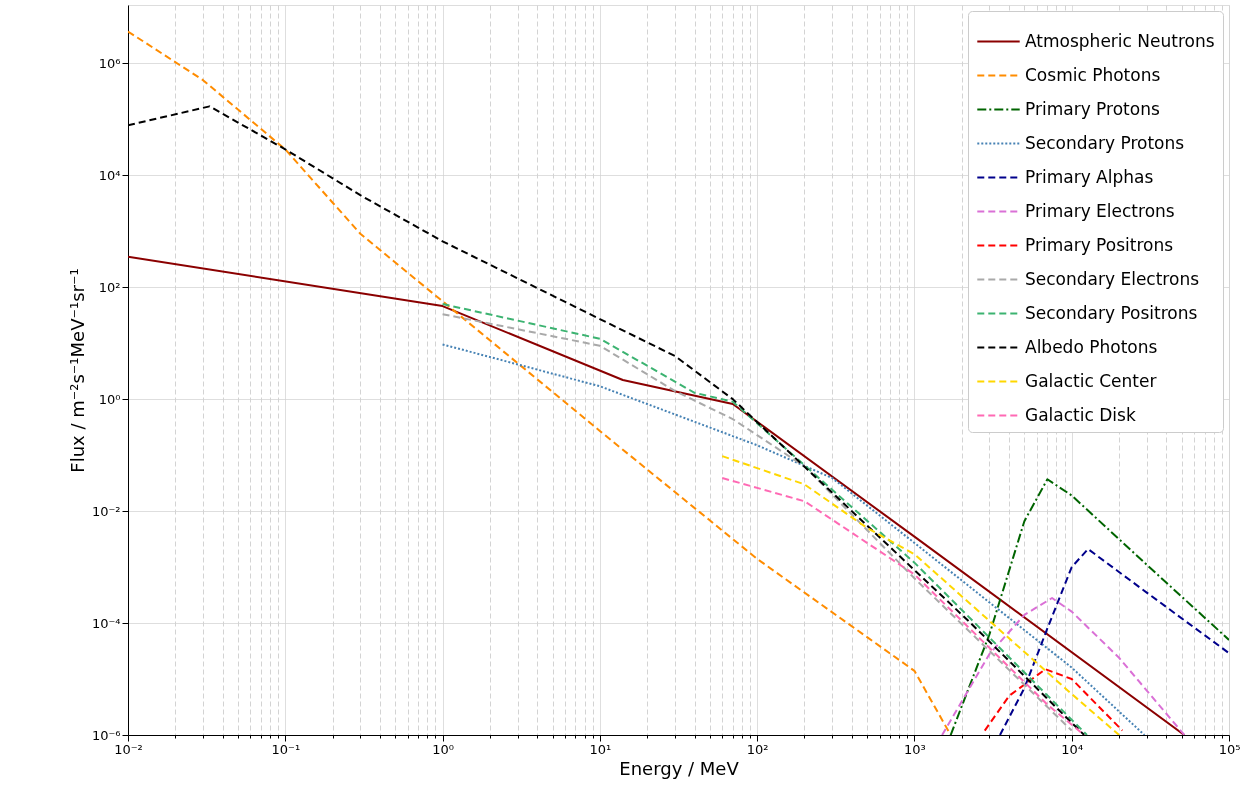  Describe the element at coordinates (77, 370) in the screenshot. I see `y-axis-title: Flux / m⁻²s⁻¹MeV⁻¹sr⁻¹` at that location.